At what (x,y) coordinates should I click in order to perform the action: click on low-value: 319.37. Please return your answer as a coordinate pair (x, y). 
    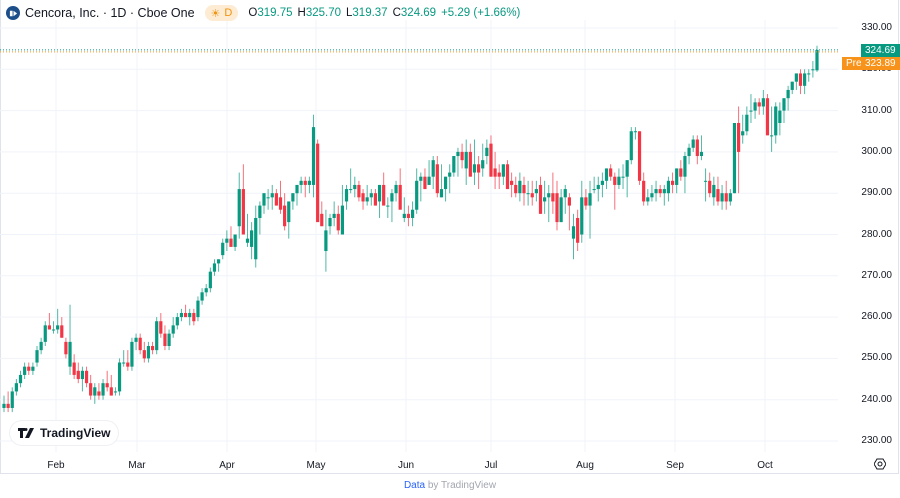
    Looking at the image, I should click on (370, 13).